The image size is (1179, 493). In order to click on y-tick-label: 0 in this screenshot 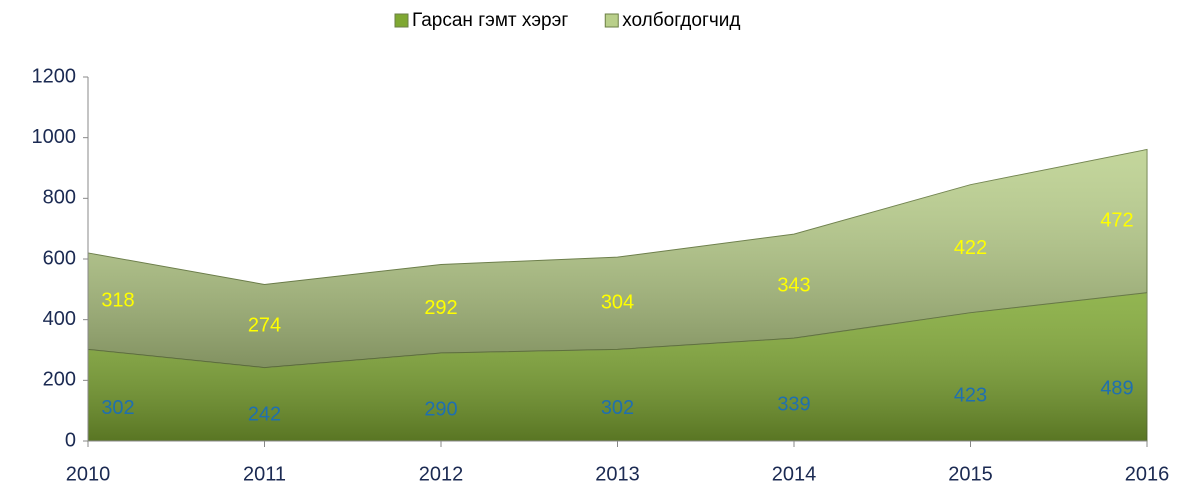, I will do `click(70, 440)`.